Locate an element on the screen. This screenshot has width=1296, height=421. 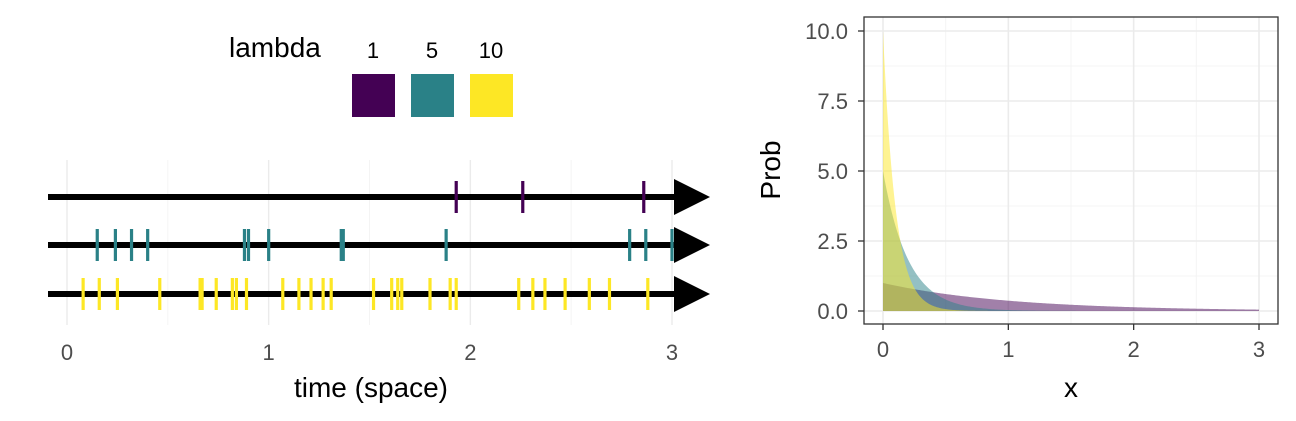
timeline-x-axis-title: time (space) is located at coordinates (371, 387).